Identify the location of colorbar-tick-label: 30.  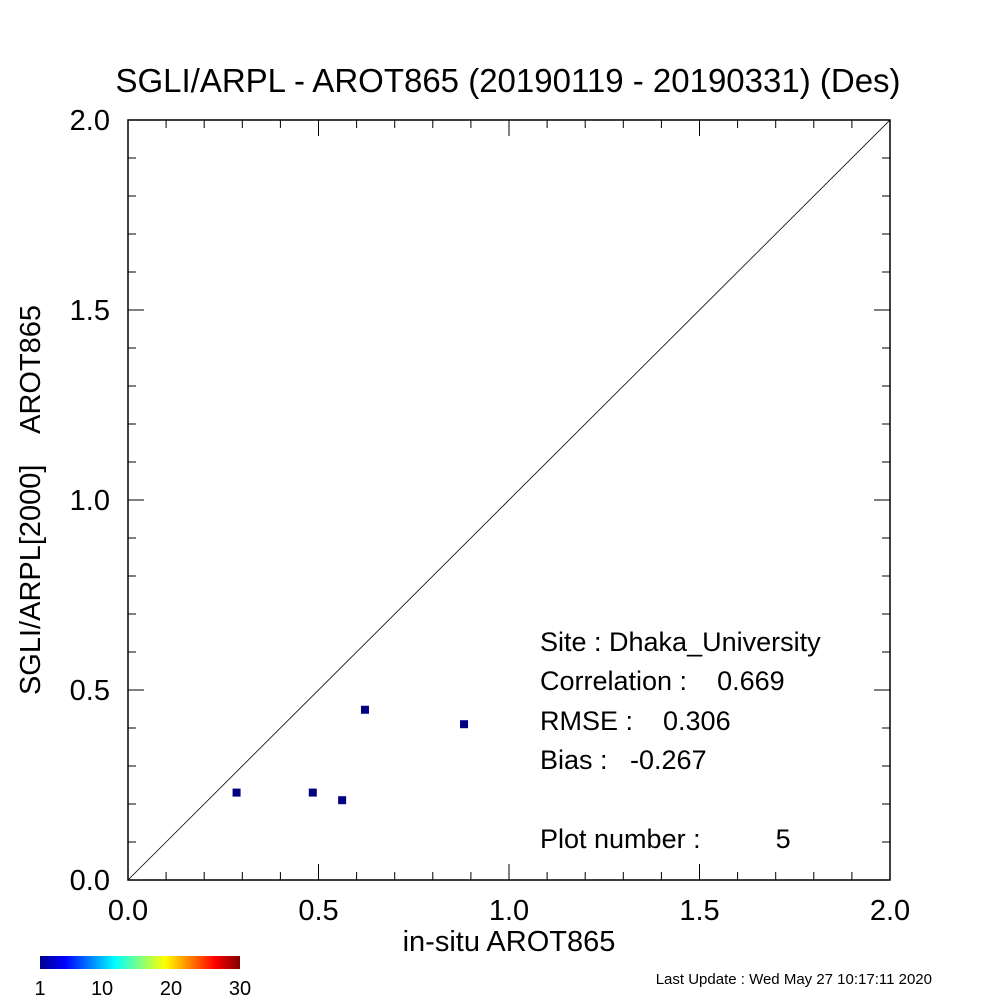
(240, 989).